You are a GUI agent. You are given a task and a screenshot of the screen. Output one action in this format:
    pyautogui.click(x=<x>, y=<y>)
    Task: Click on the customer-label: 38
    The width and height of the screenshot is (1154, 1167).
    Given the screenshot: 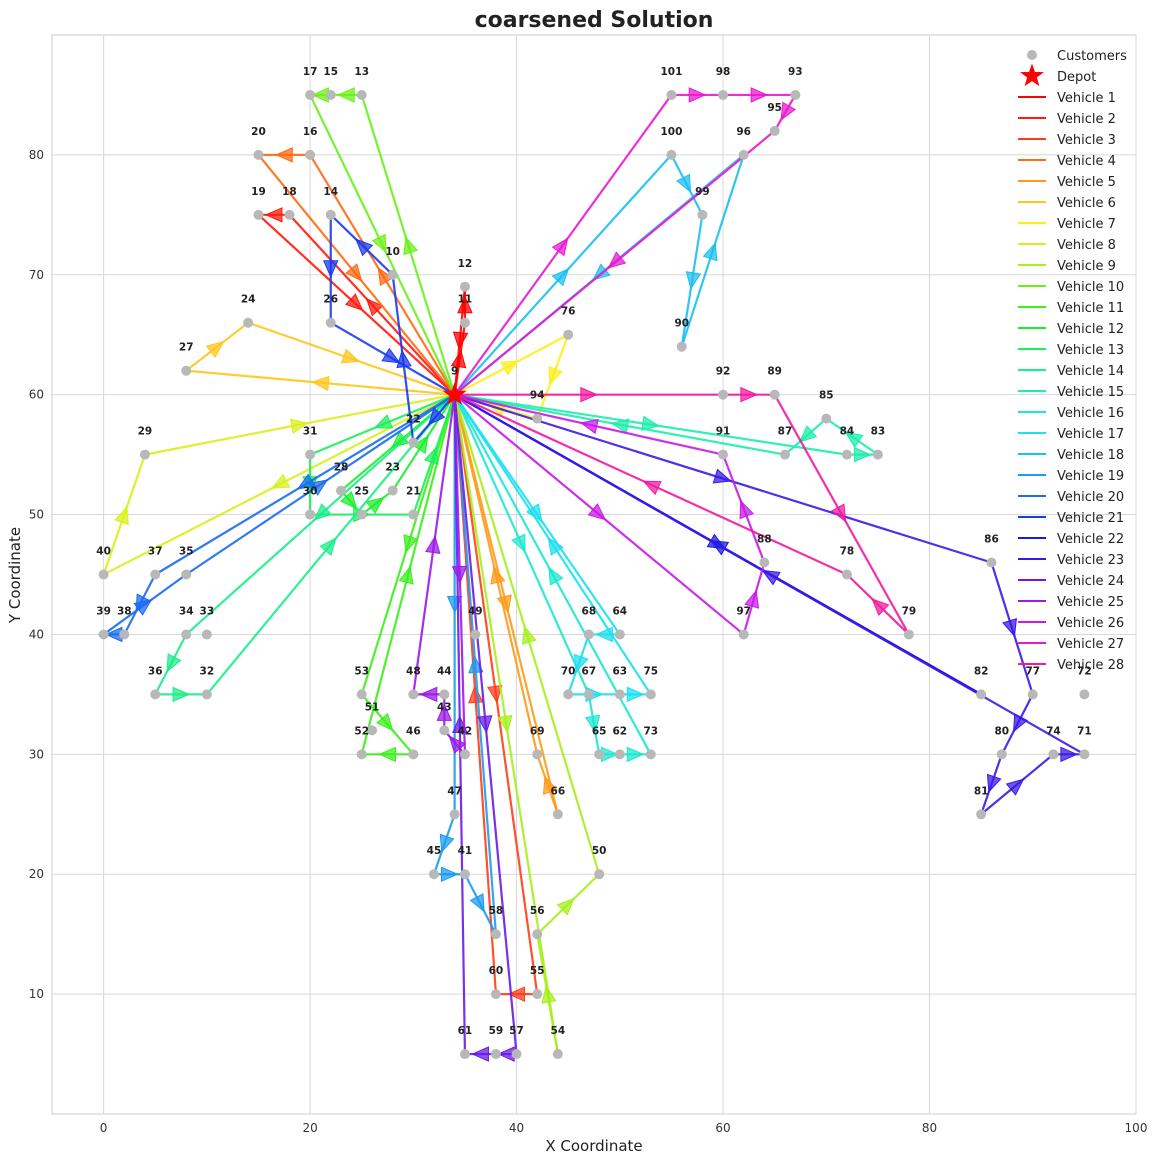 What is the action you would take?
    pyautogui.click(x=124, y=611)
    